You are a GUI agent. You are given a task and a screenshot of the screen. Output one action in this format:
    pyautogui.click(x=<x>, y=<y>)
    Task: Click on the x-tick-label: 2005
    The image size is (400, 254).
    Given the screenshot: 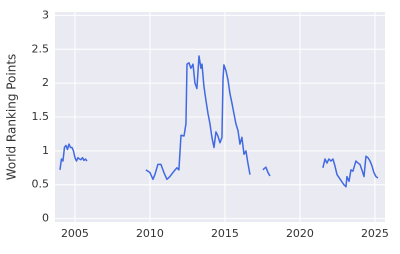 What is the action you would take?
    pyautogui.click(x=75, y=233)
    